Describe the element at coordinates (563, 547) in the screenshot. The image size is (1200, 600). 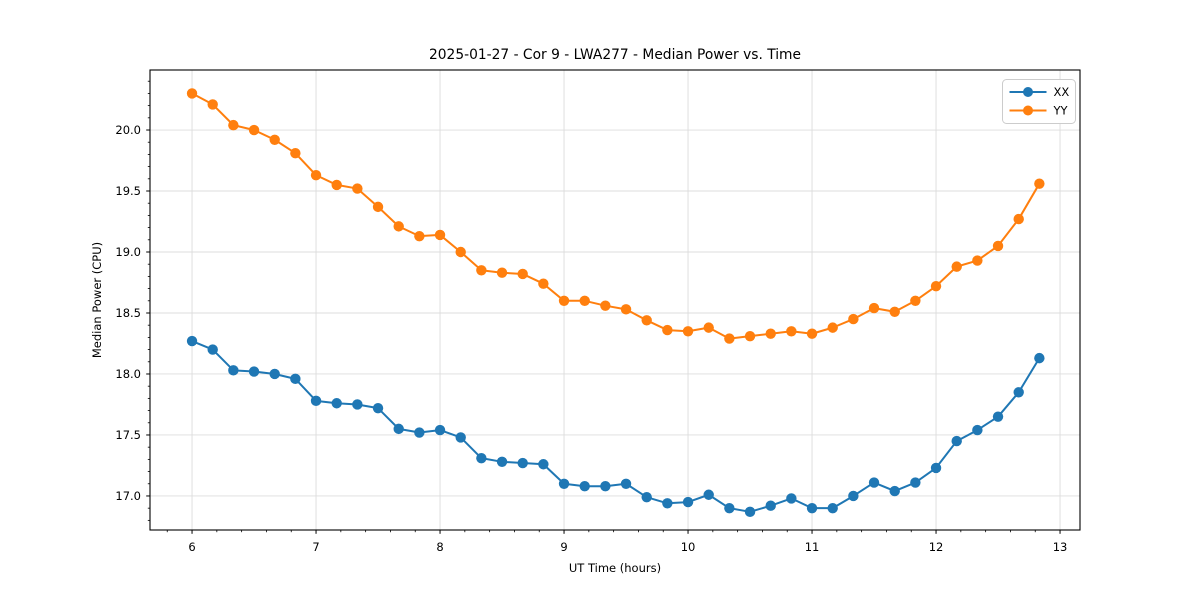
I see `x-tick-label: 9` at that location.